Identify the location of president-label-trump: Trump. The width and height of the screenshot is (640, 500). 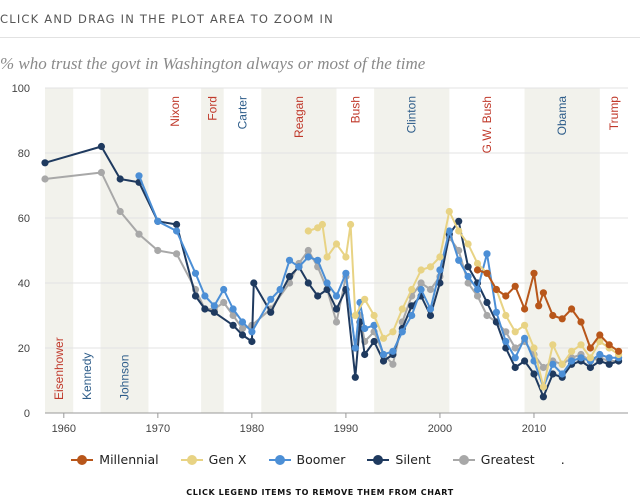
(614, 113).